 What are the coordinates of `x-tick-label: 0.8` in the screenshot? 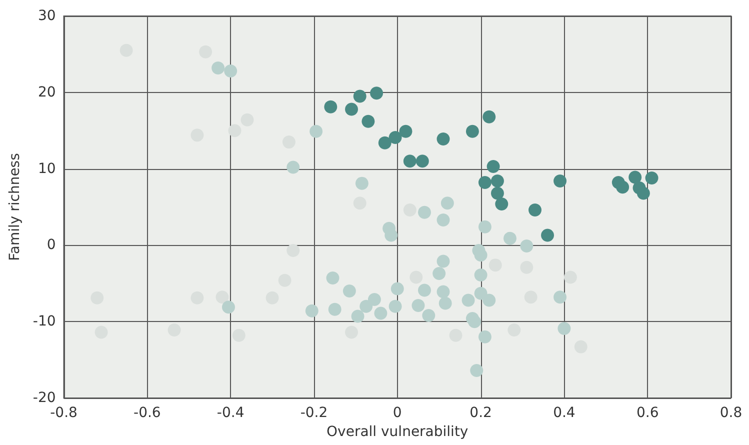 It's located at (731, 413).